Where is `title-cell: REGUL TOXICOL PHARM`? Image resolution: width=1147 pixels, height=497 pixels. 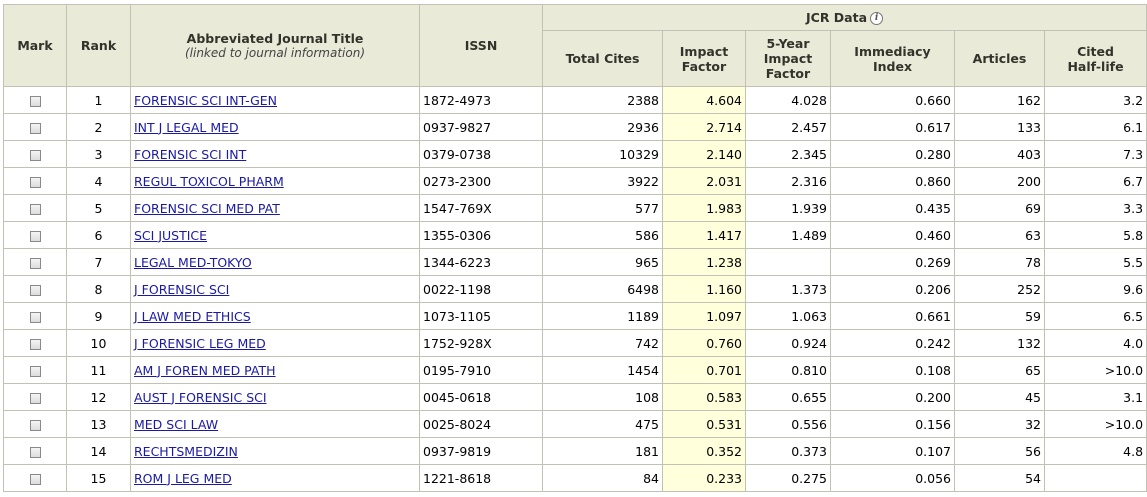 title-cell: REGUL TOXICOL PHARM is located at coordinates (275, 181).